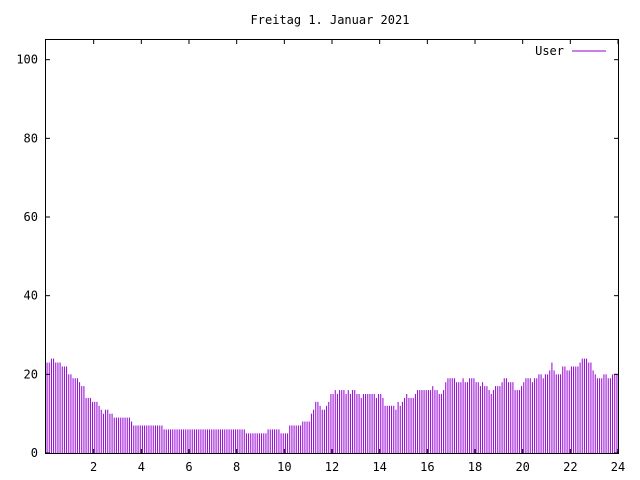  What do you see at coordinates (549, 51) in the screenshot?
I see `legend-label: User` at bounding box center [549, 51].